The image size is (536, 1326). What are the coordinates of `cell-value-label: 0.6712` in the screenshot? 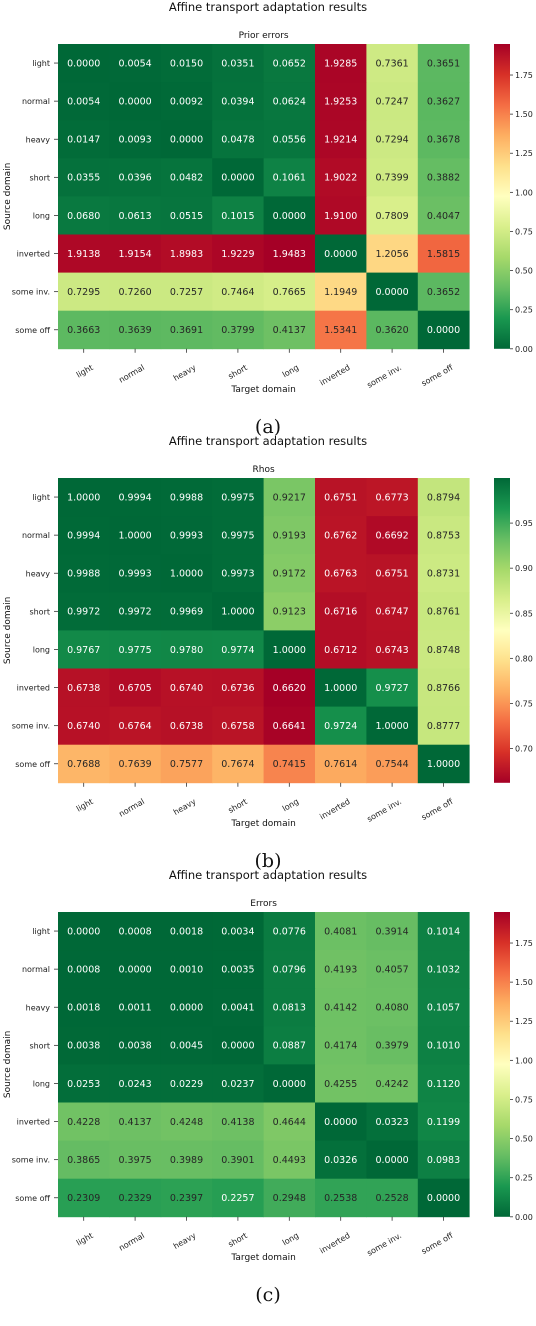 It's located at (340, 650).